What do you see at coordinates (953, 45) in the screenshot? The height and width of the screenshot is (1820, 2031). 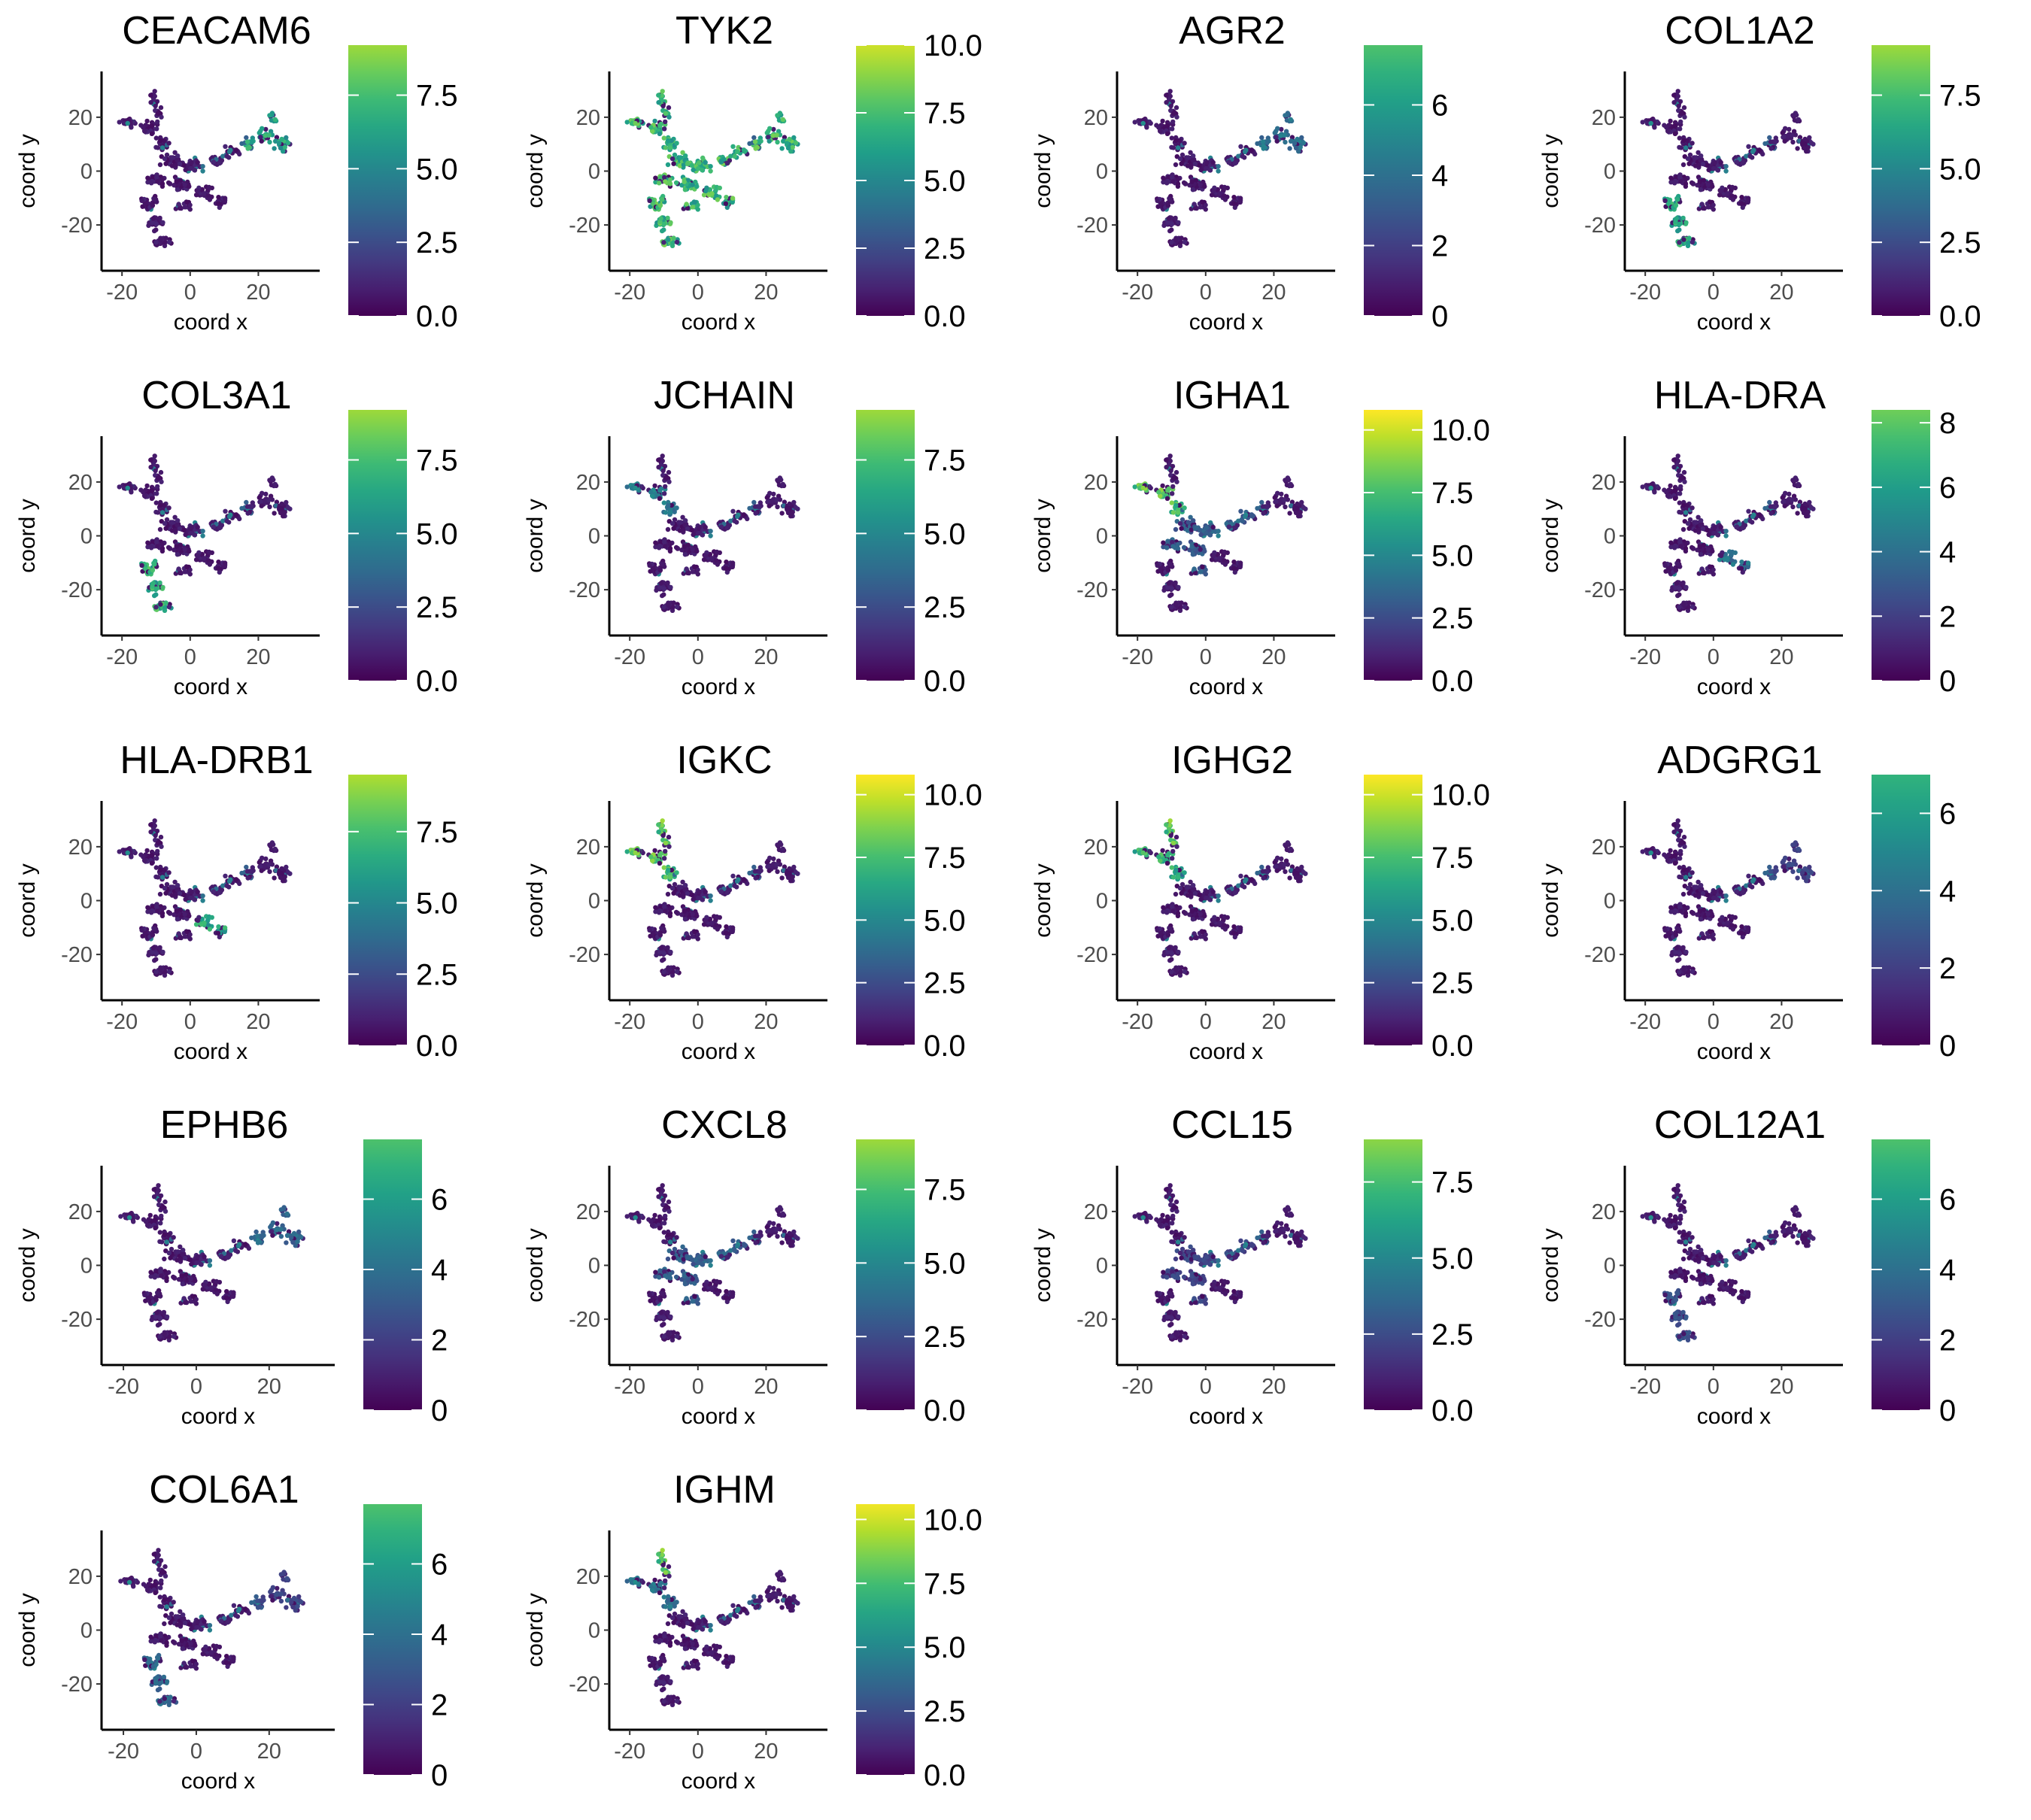 I see `colorbar-tick-label: 10.0` at bounding box center [953, 45].